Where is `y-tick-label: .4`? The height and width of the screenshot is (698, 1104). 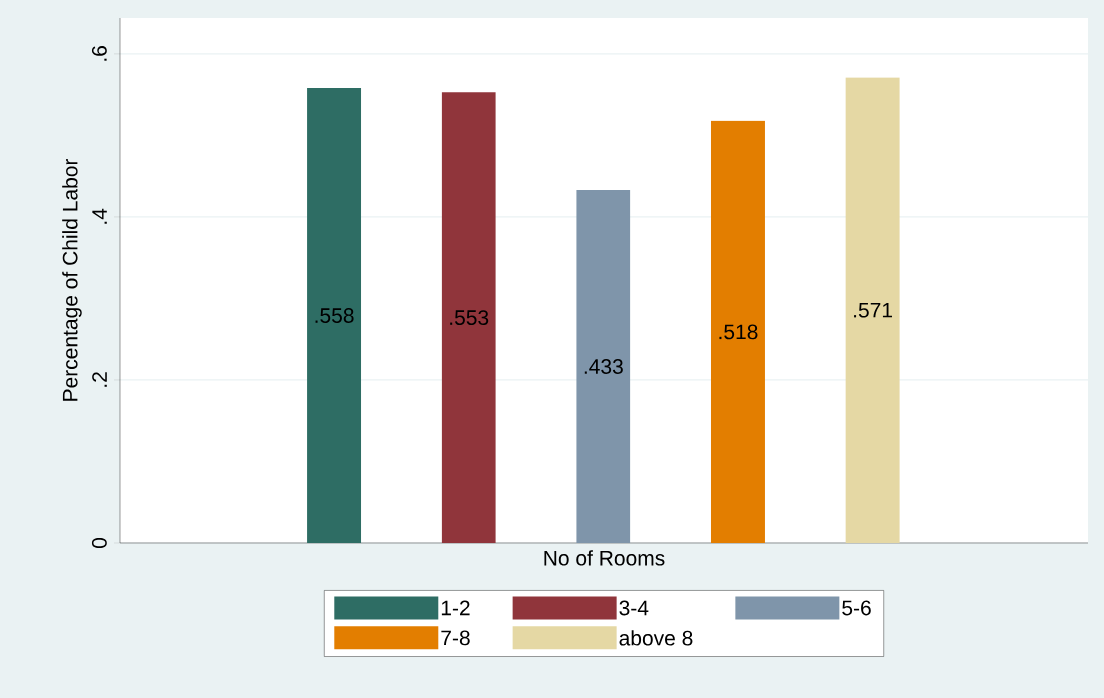
y-tick-label: .4 is located at coordinates (99, 216).